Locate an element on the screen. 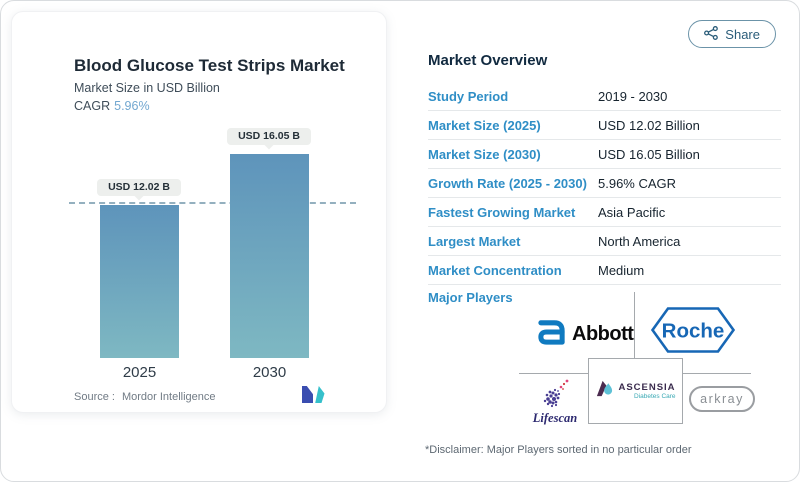 The width and height of the screenshot is (800, 482). source-prefix: Source : is located at coordinates (94, 397).